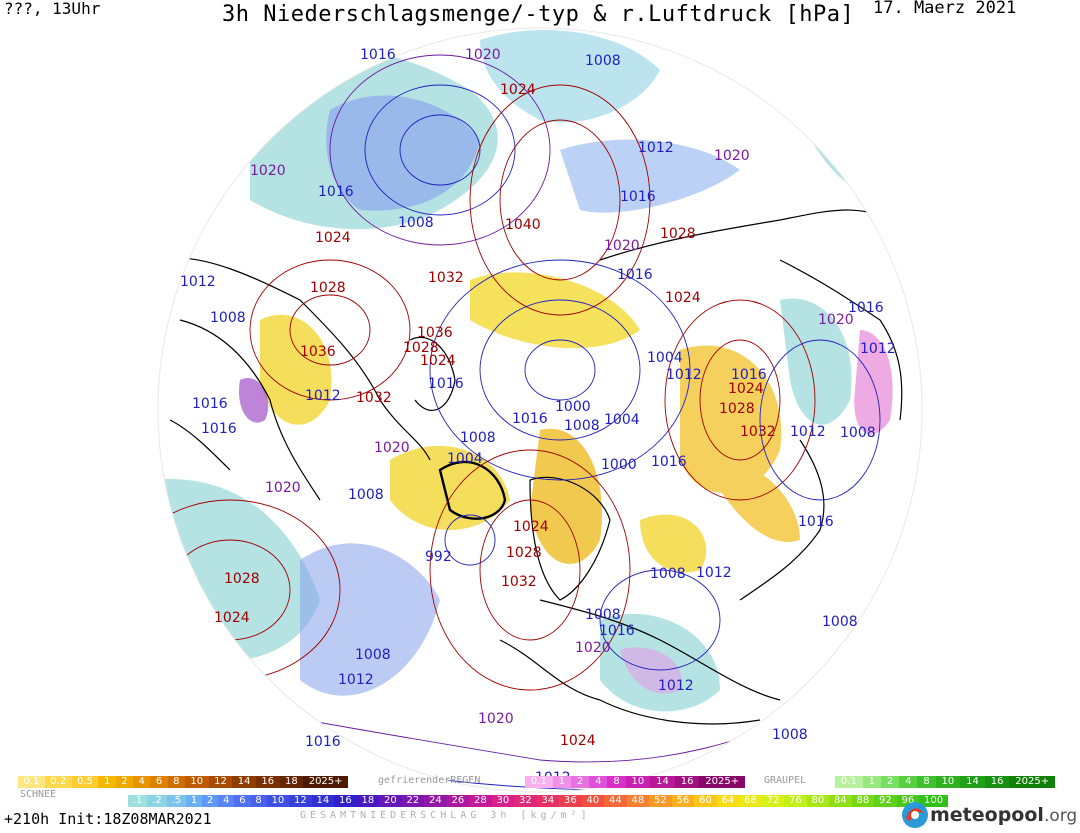  What do you see at coordinates (157, 801) in the screenshot?
I see `total-scale-cell: .2` at bounding box center [157, 801].